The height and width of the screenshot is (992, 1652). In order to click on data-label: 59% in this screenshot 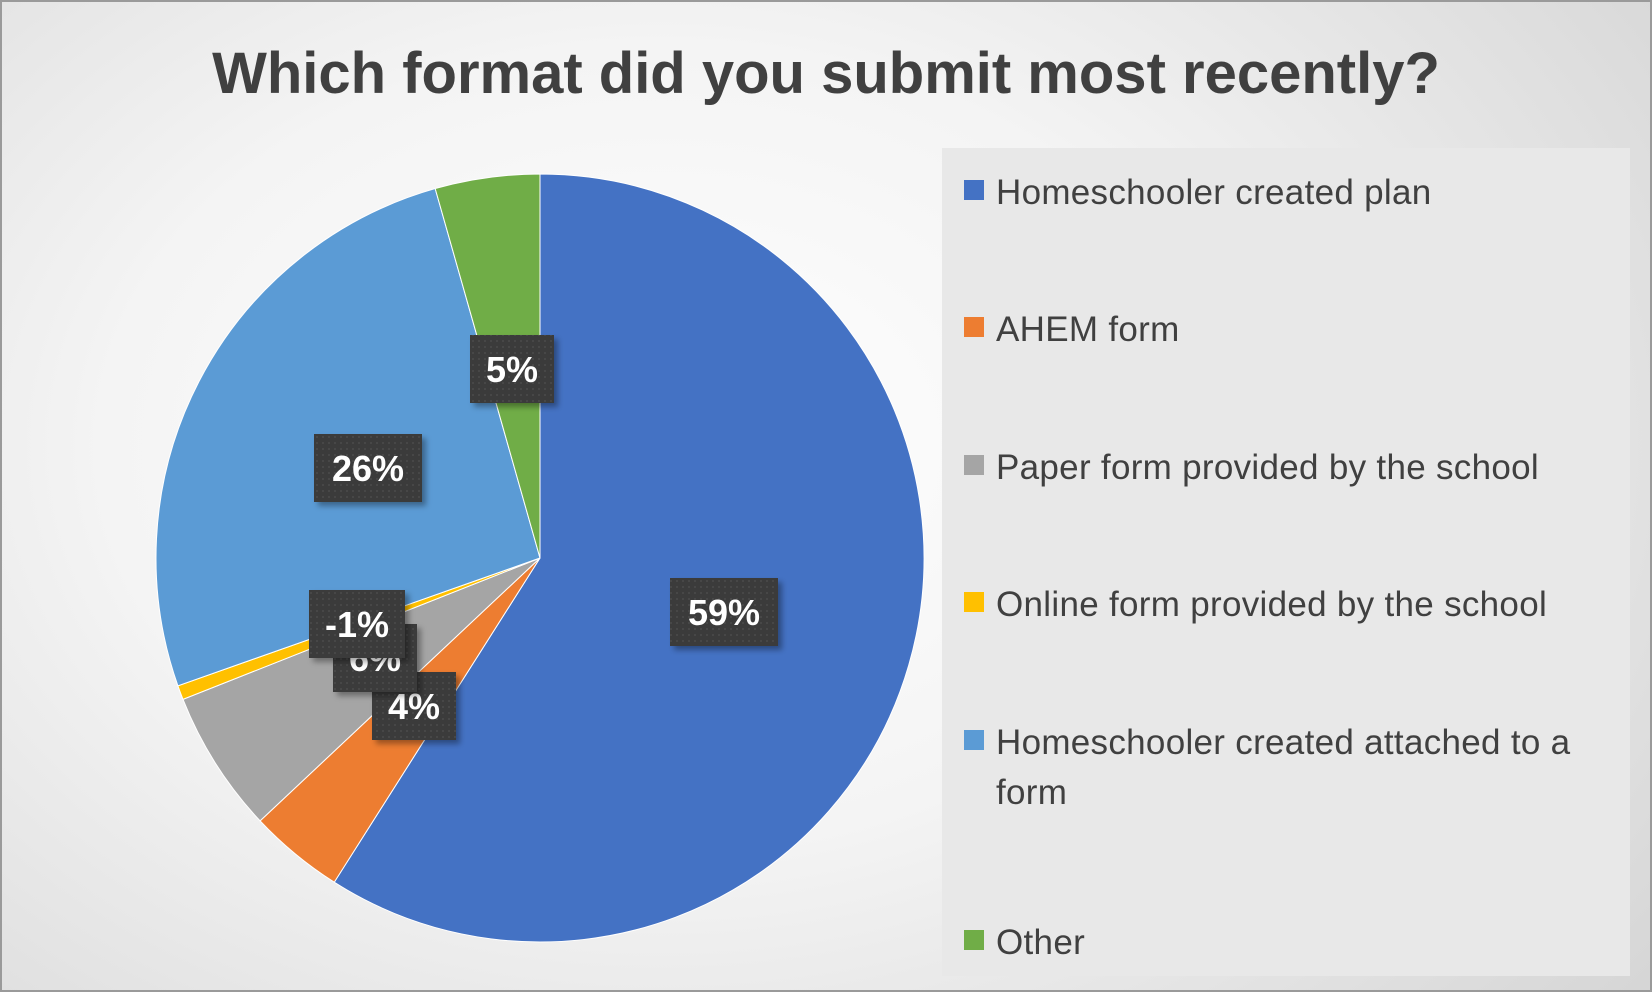, I will do `click(724, 612)`.